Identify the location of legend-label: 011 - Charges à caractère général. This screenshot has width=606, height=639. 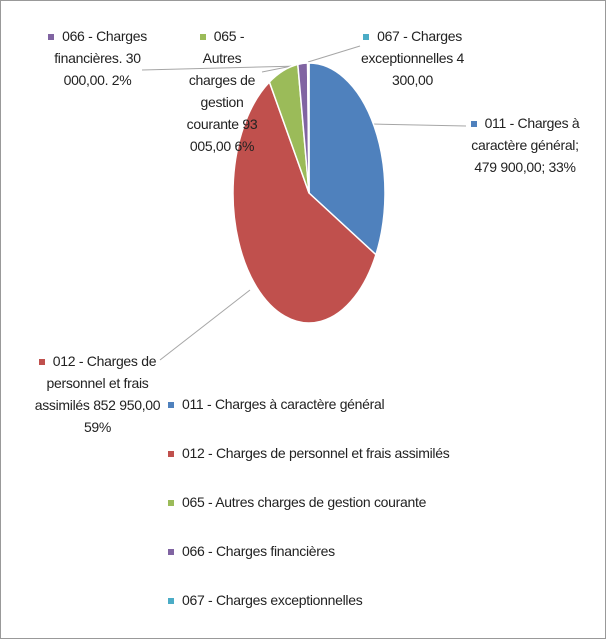
(283, 404).